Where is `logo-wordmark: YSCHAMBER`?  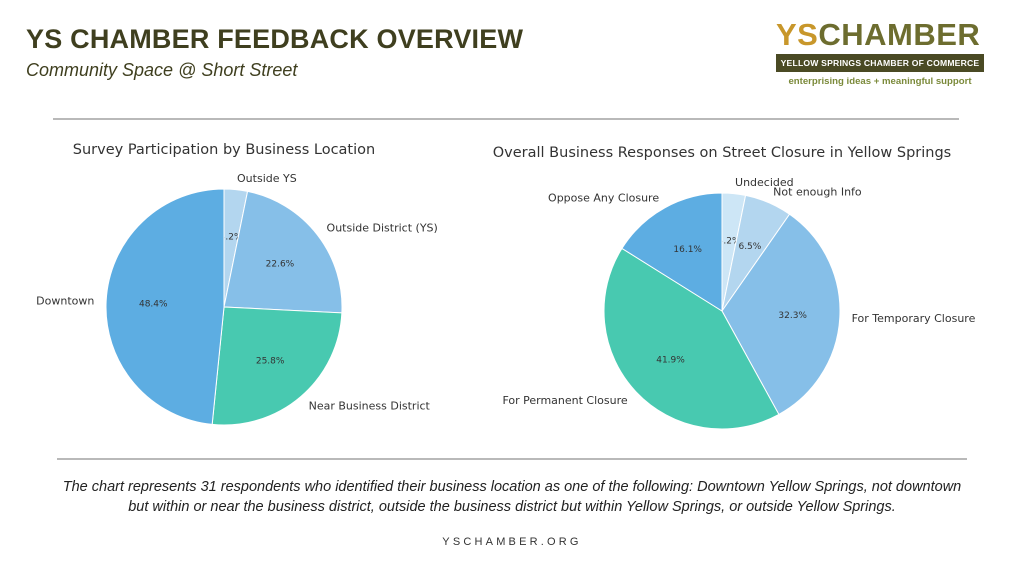
logo-wordmark: YSCHAMBER is located at coordinates (882, 35).